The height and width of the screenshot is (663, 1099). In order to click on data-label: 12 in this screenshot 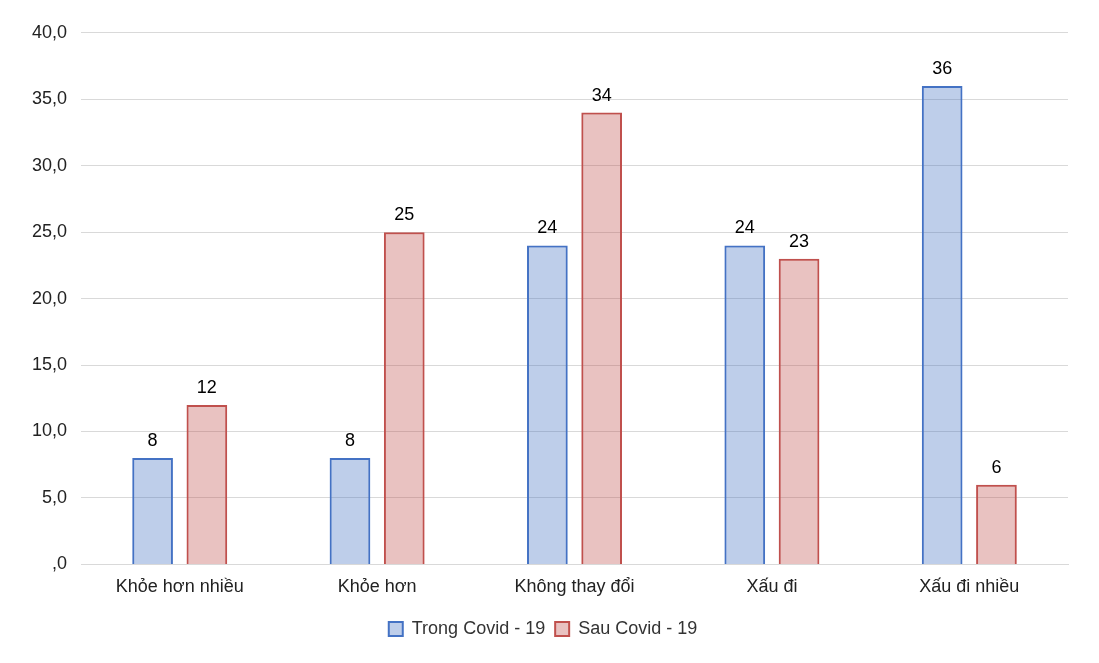, I will do `click(206, 386)`.